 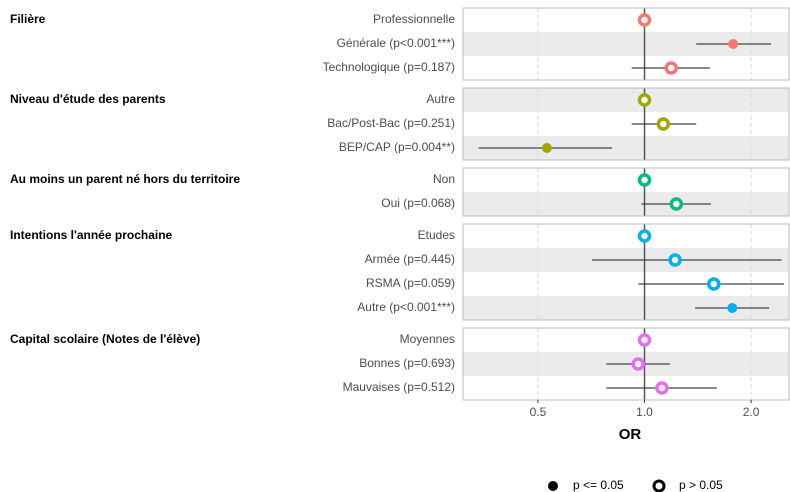 I want to click on group-label: Au moins un parent né hors du territoire, so click(x=125, y=179).